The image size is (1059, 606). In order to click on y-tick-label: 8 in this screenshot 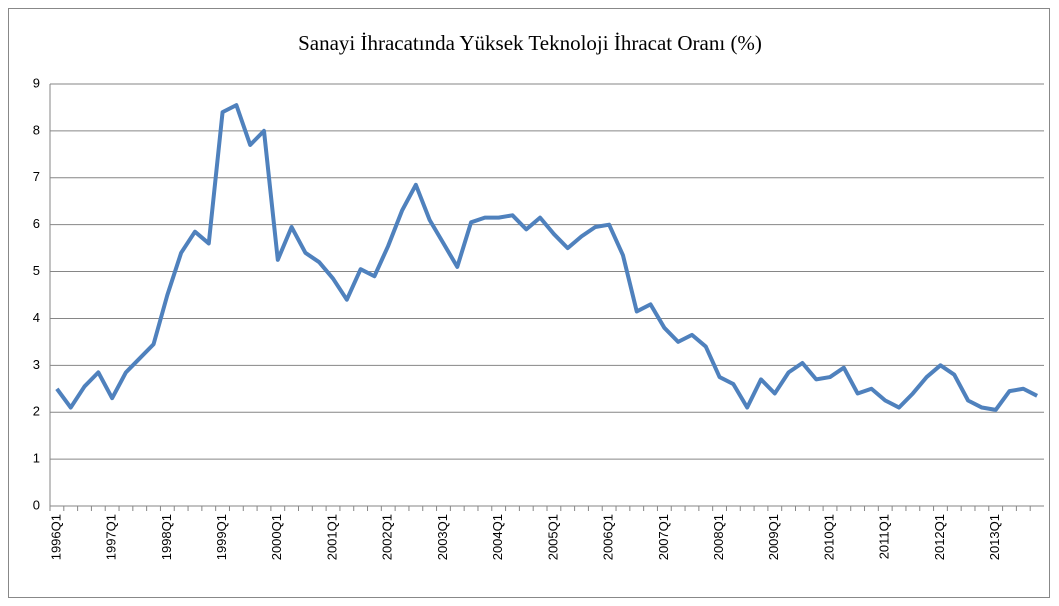, I will do `click(36, 129)`.